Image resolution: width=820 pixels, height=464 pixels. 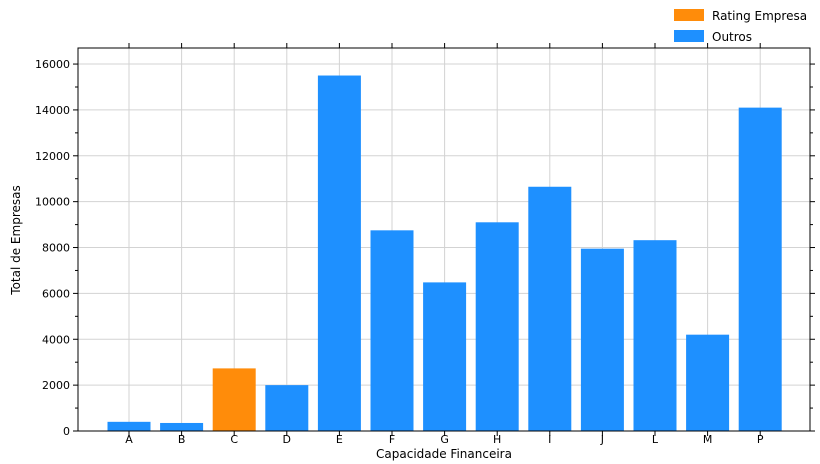 What do you see at coordinates (287, 439) in the screenshot?
I see `x-tick-label: D` at bounding box center [287, 439].